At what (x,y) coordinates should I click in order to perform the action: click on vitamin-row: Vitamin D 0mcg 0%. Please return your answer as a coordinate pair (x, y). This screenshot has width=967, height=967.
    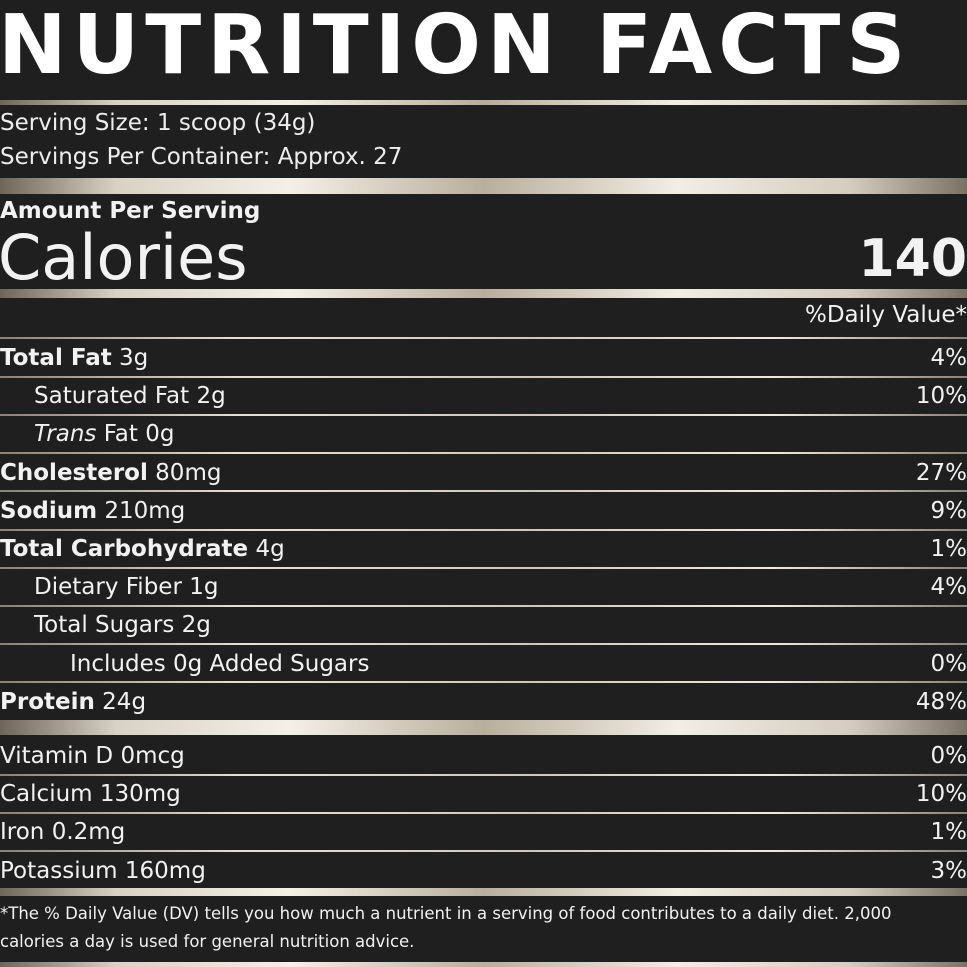
    Looking at the image, I should click on (483, 756).